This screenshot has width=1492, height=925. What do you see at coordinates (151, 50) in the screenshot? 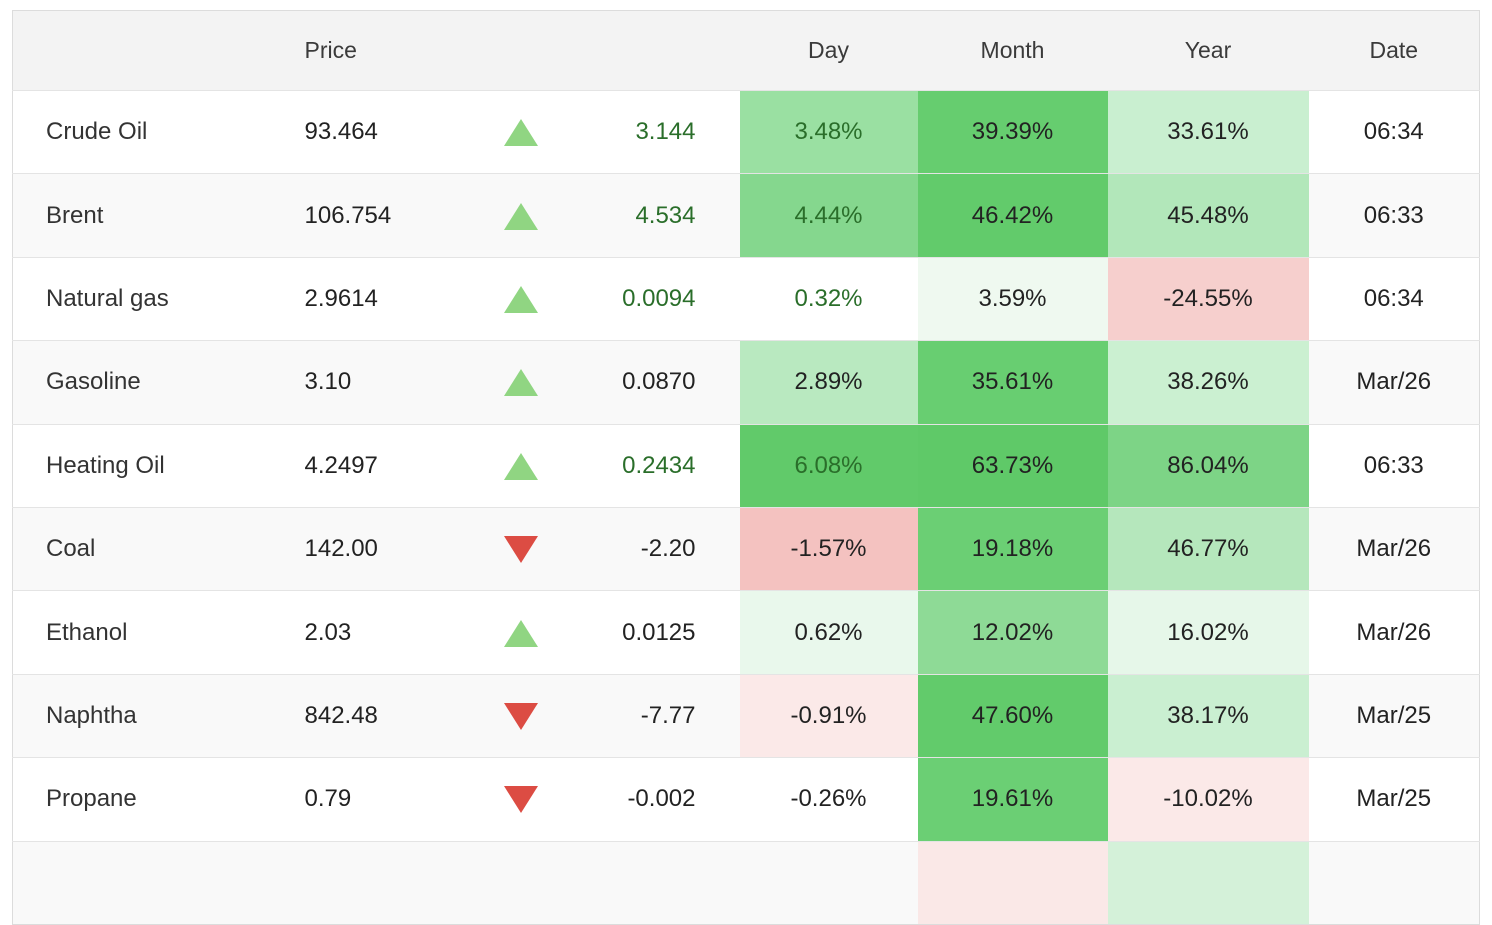
I see `header-name` at bounding box center [151, 50].